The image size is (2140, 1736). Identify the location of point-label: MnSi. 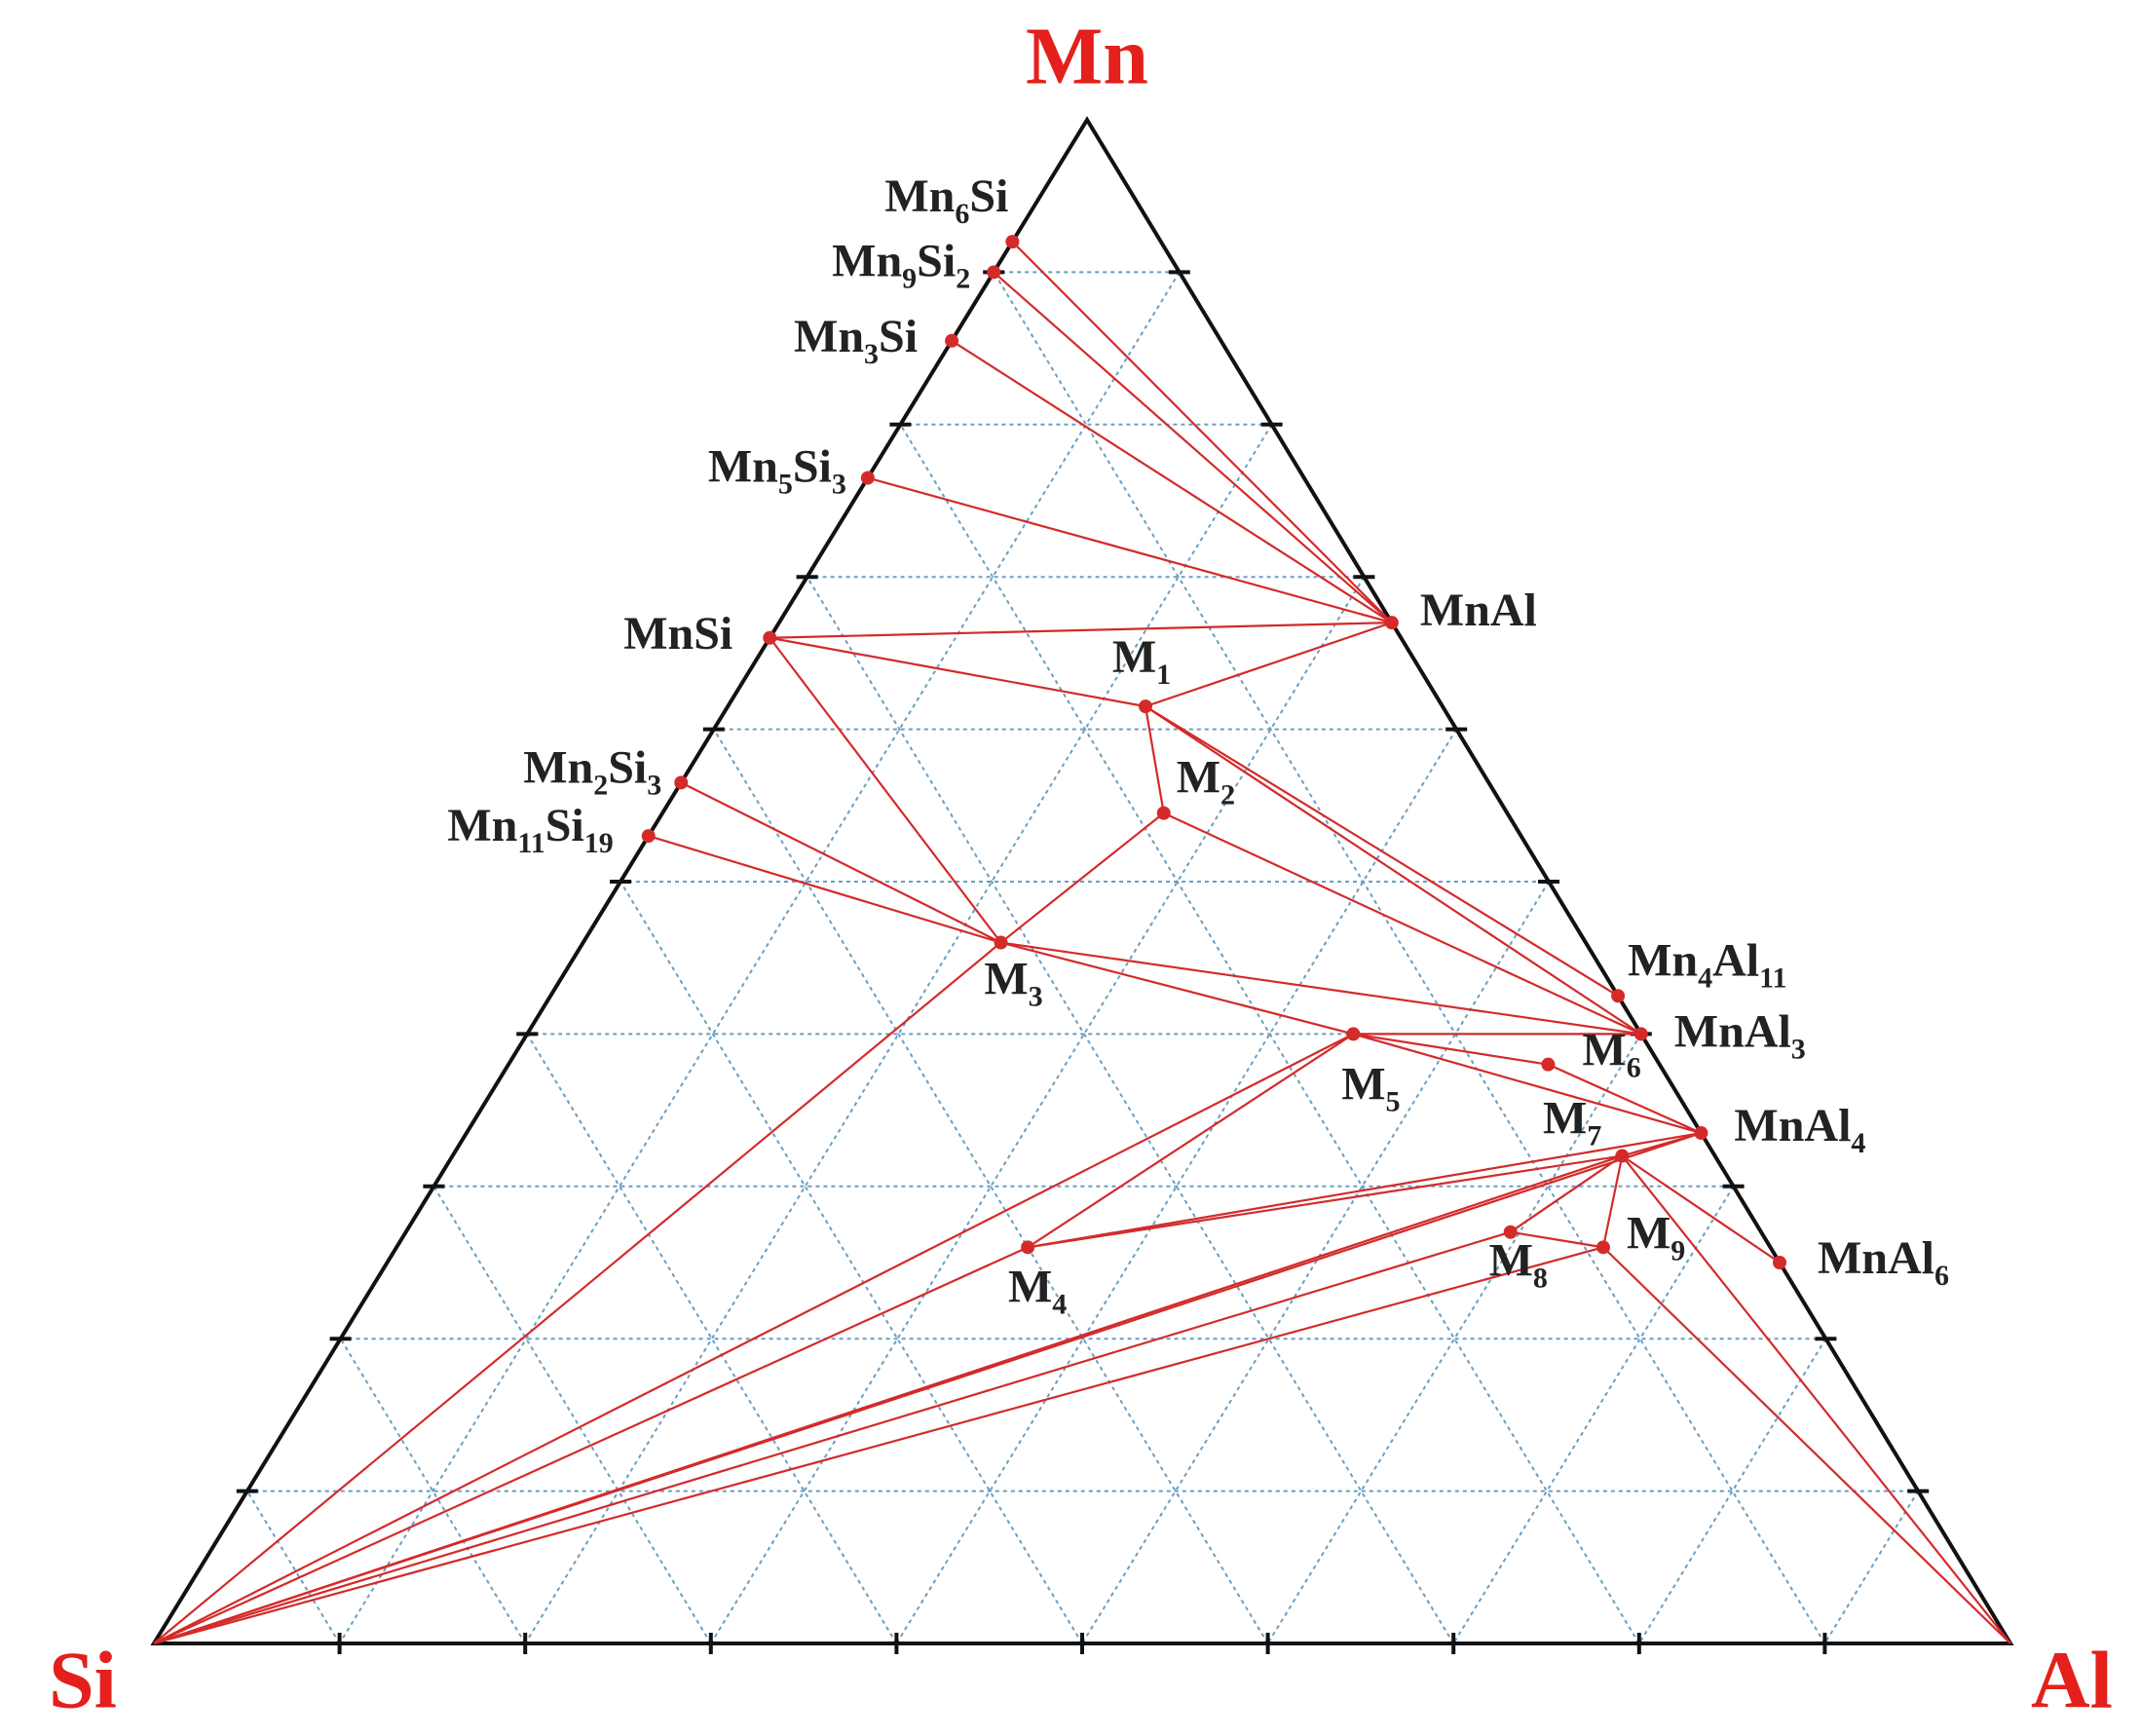
(677, 634).